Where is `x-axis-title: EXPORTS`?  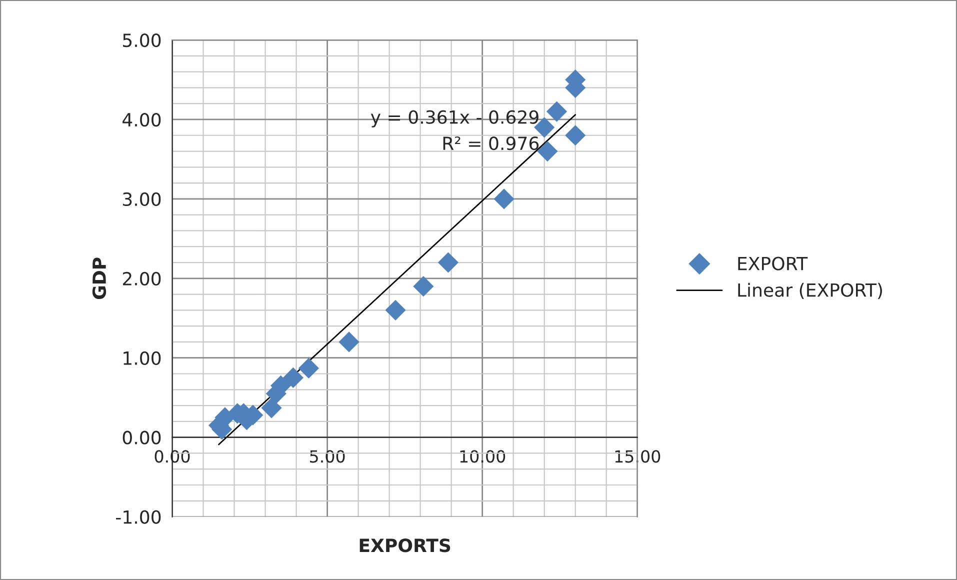
x-axis-title: EXPORTS is located at coordinates (405, 545).